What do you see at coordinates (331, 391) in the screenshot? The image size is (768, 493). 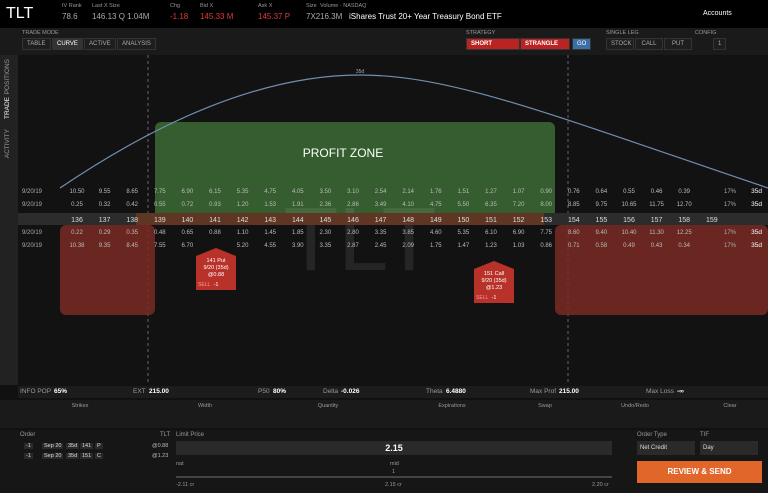 I see `stat-label: Delta` at bounding box center [331, 391].